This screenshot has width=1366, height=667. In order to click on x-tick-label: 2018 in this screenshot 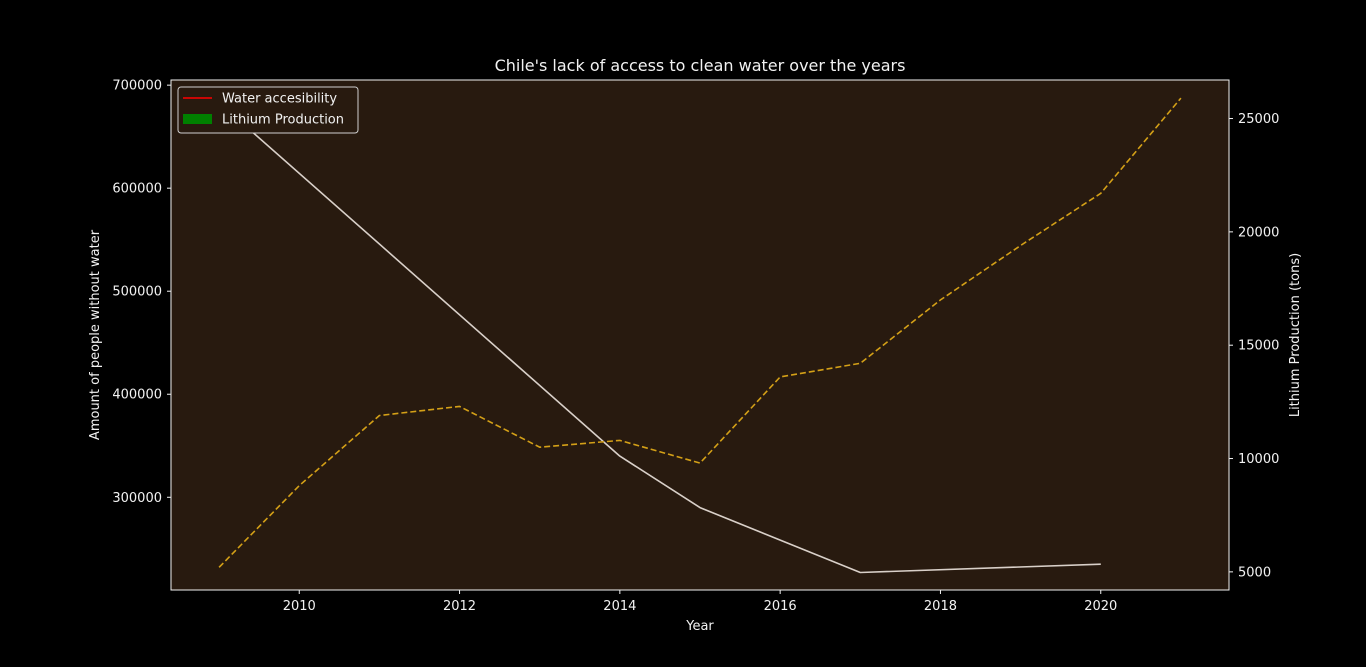, I will do `click(940, 606)`.